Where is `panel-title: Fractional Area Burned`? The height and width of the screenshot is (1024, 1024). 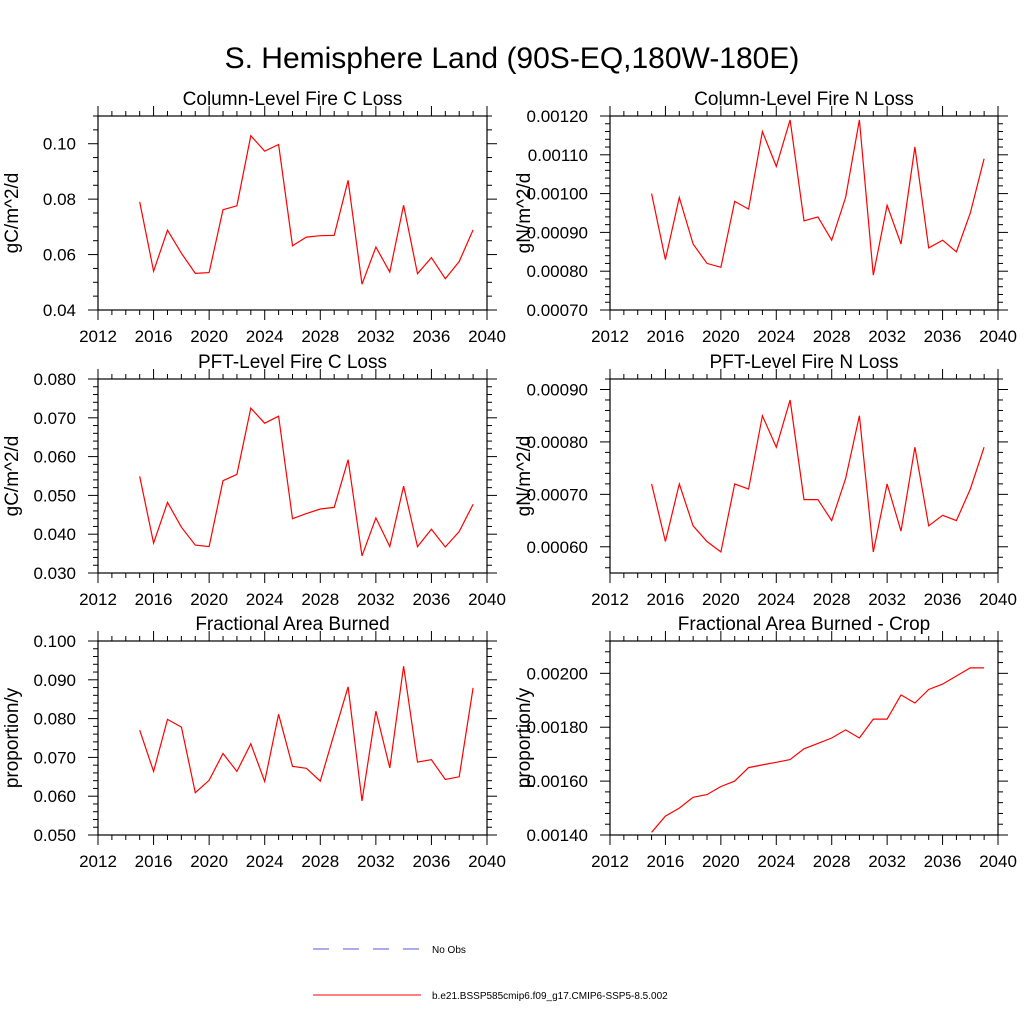 panel-title: Fractional Area Burned is located at coordinates (292, 624).